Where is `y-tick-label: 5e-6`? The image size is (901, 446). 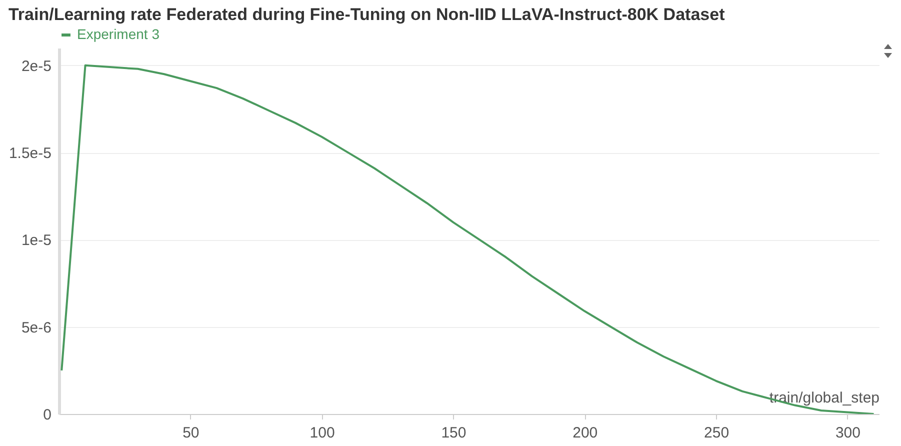 y-tick-label: 5e-6 is located at coordinates (36, 327).